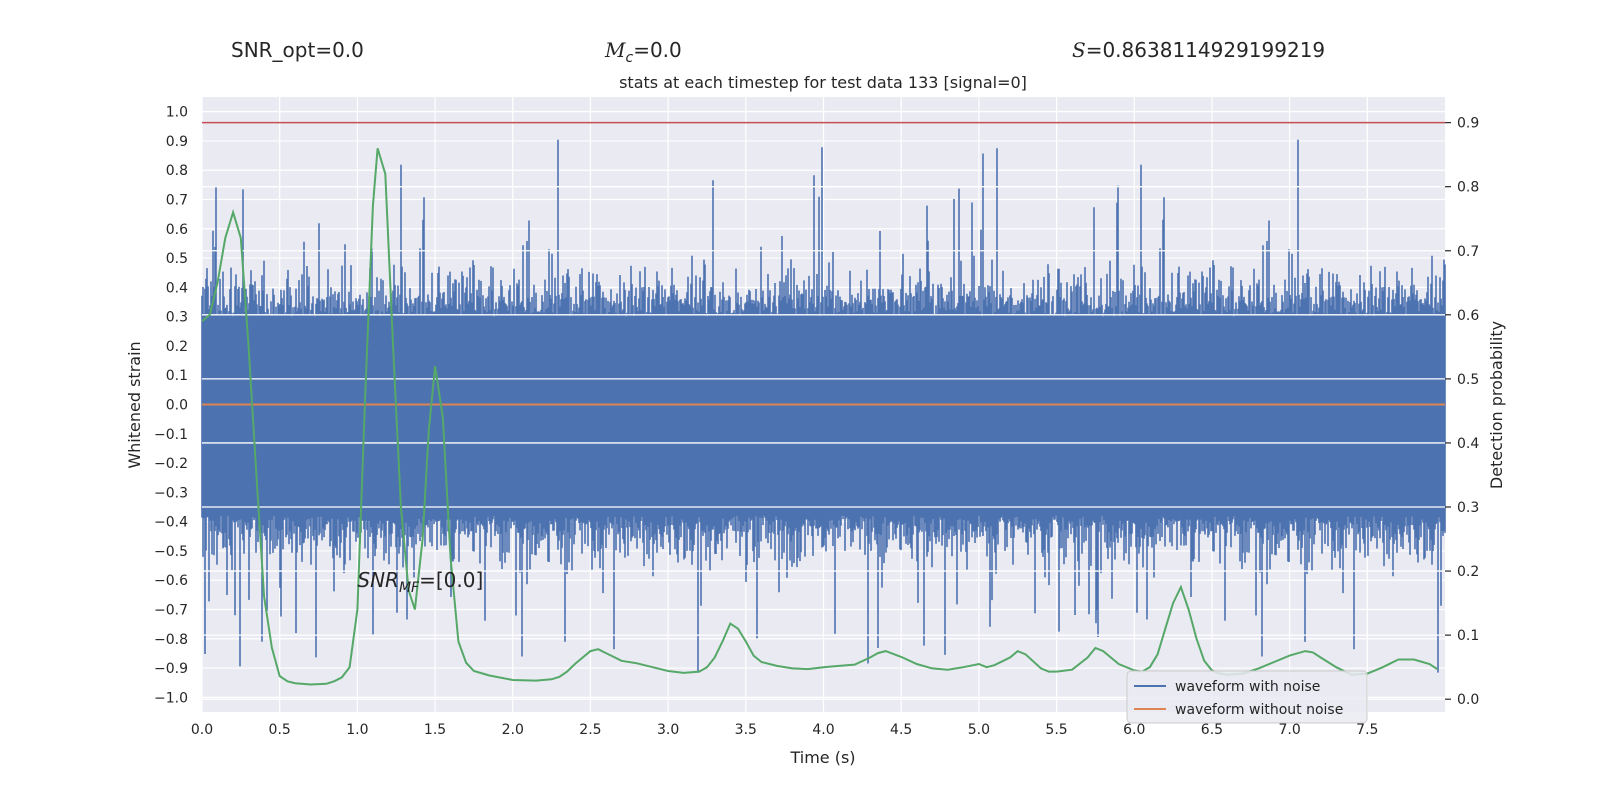 The height and width of the screenshot is (800, 1600). What do you see at coordinates (1468, 636) in the screenshot?
I see `y2-tick-label: 0.1` at bounding box center [1468, 636].